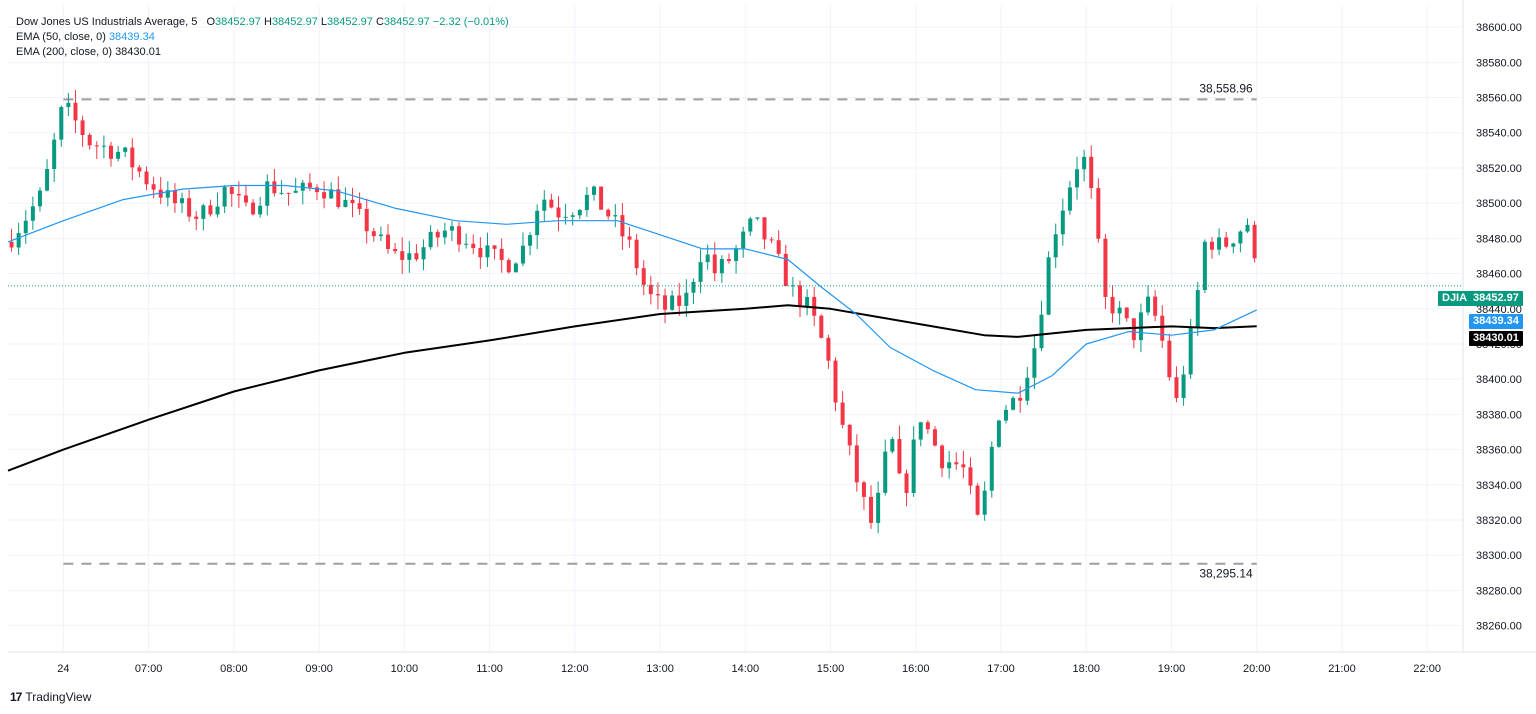 Image resolution: width=1536 pixels, height=714 pixels. Describe the element at coordinates (262, 37) in the screenshot. I see `legend-ema50-row: EMA (50, close, 0) 38439.34` at that location.